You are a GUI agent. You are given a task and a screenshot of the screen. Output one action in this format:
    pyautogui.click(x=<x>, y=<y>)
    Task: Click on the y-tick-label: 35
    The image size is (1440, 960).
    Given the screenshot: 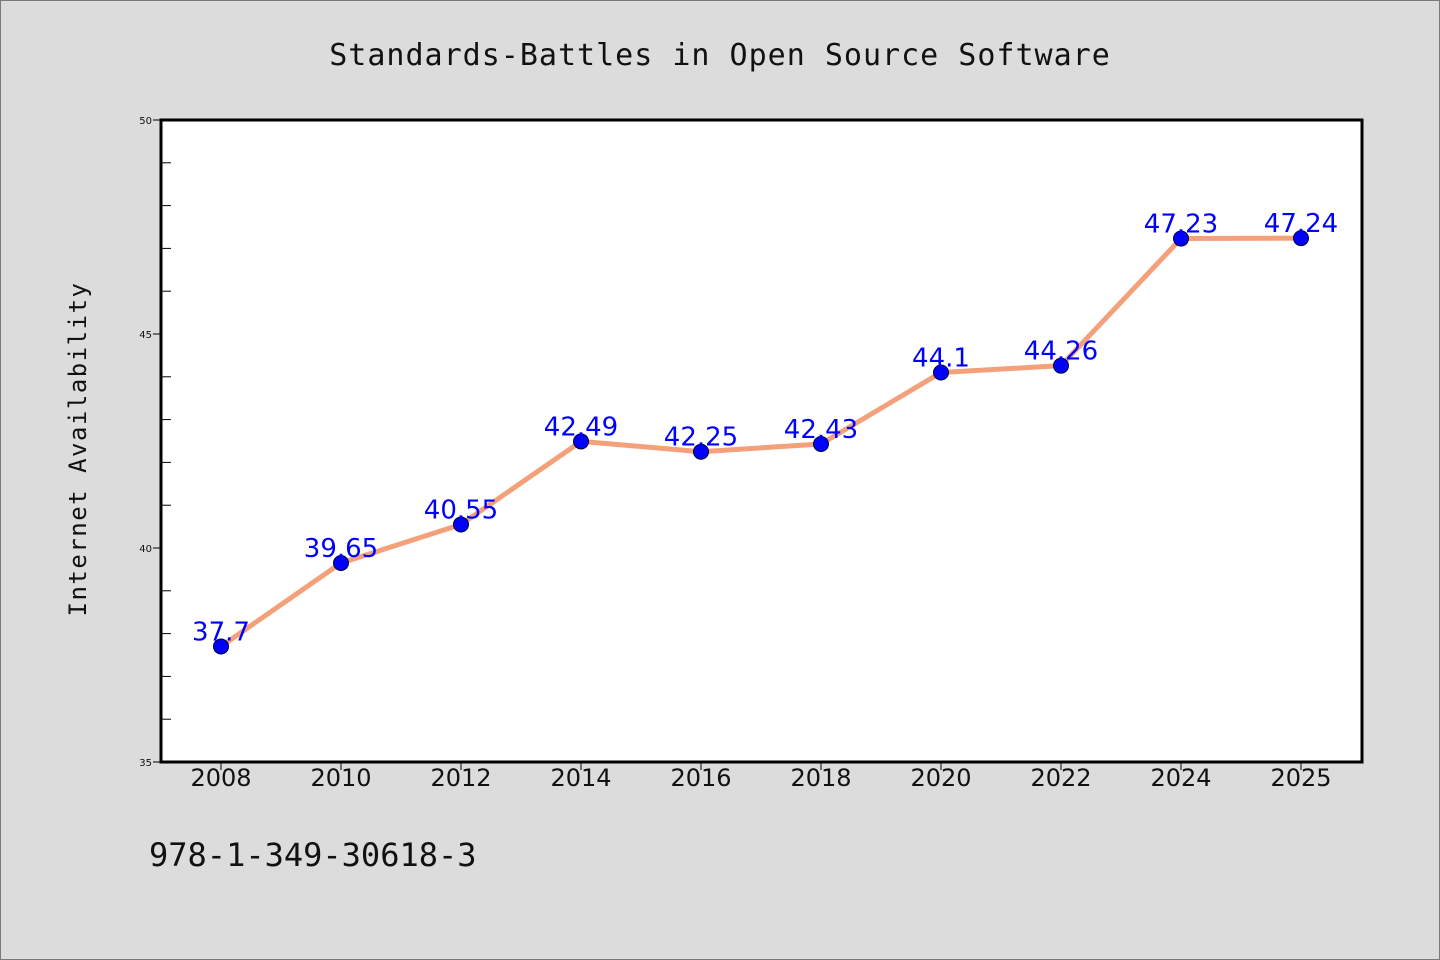 What is the action you would take?
    pyautogui.click(x=145, y=763)
    